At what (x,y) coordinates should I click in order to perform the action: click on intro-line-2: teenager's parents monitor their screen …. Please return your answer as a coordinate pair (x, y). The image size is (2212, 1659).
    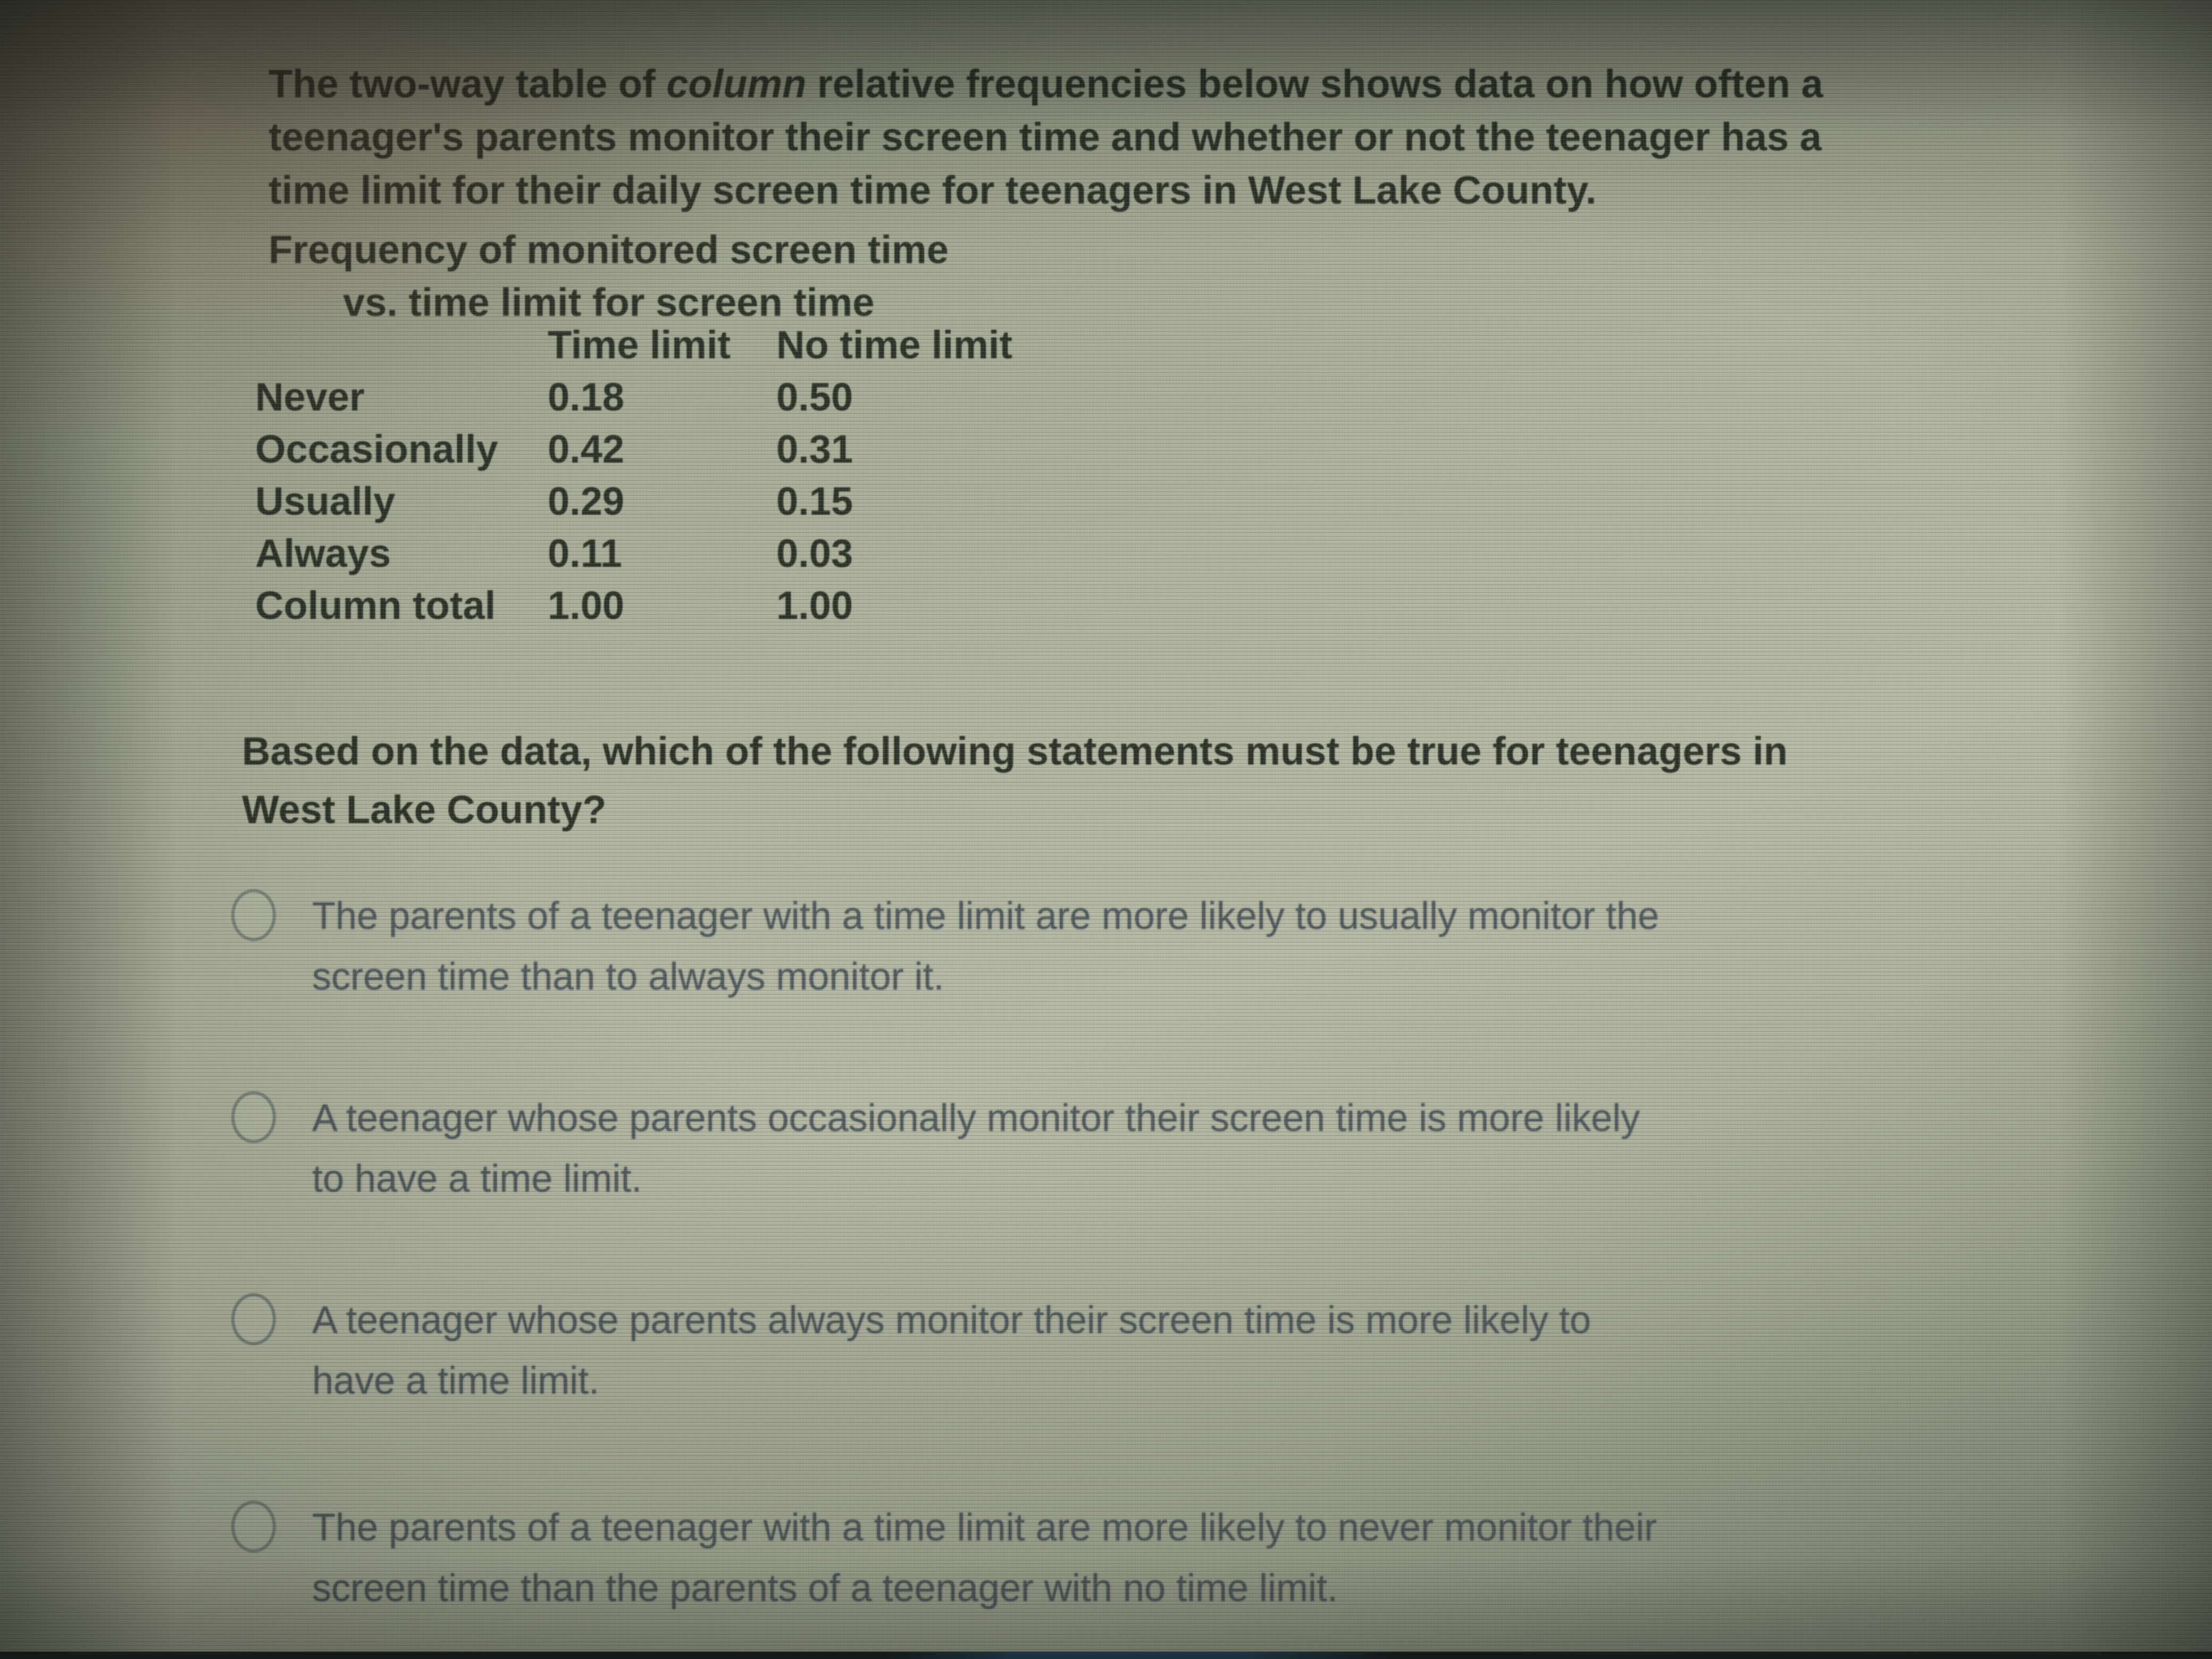
    Looking at the image, I should click on (1045, 137).